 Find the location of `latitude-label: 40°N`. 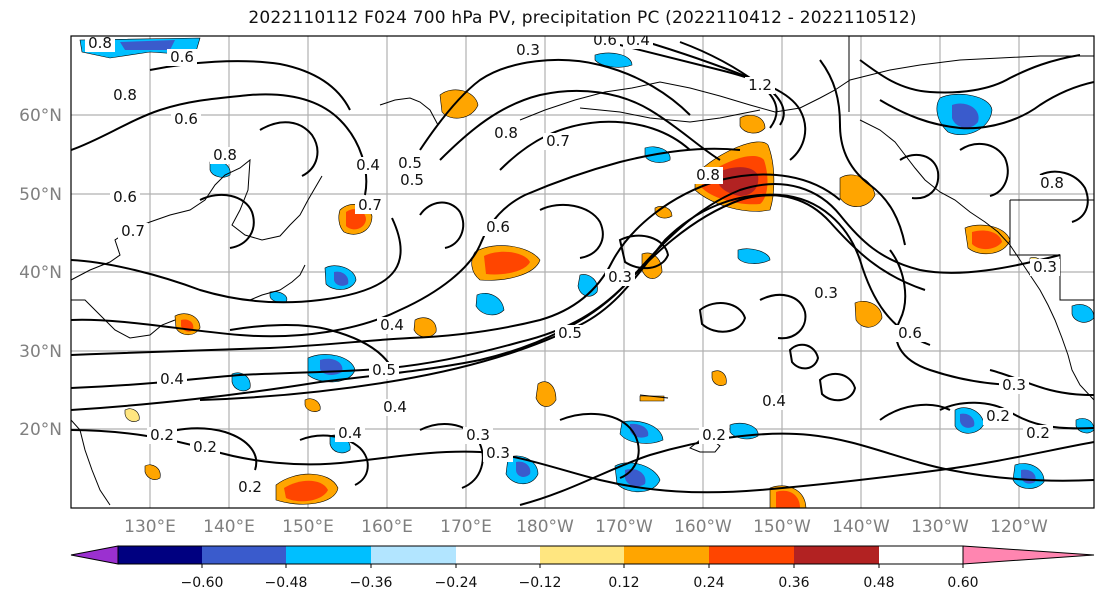

latitude-label: 40°N is located at coordinates (40, 273).